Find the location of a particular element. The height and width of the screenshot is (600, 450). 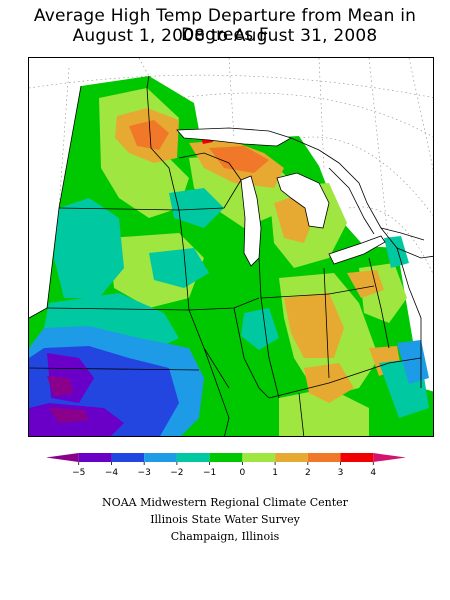

legend-tick-label: 3 is located at coordinates (341, 473).